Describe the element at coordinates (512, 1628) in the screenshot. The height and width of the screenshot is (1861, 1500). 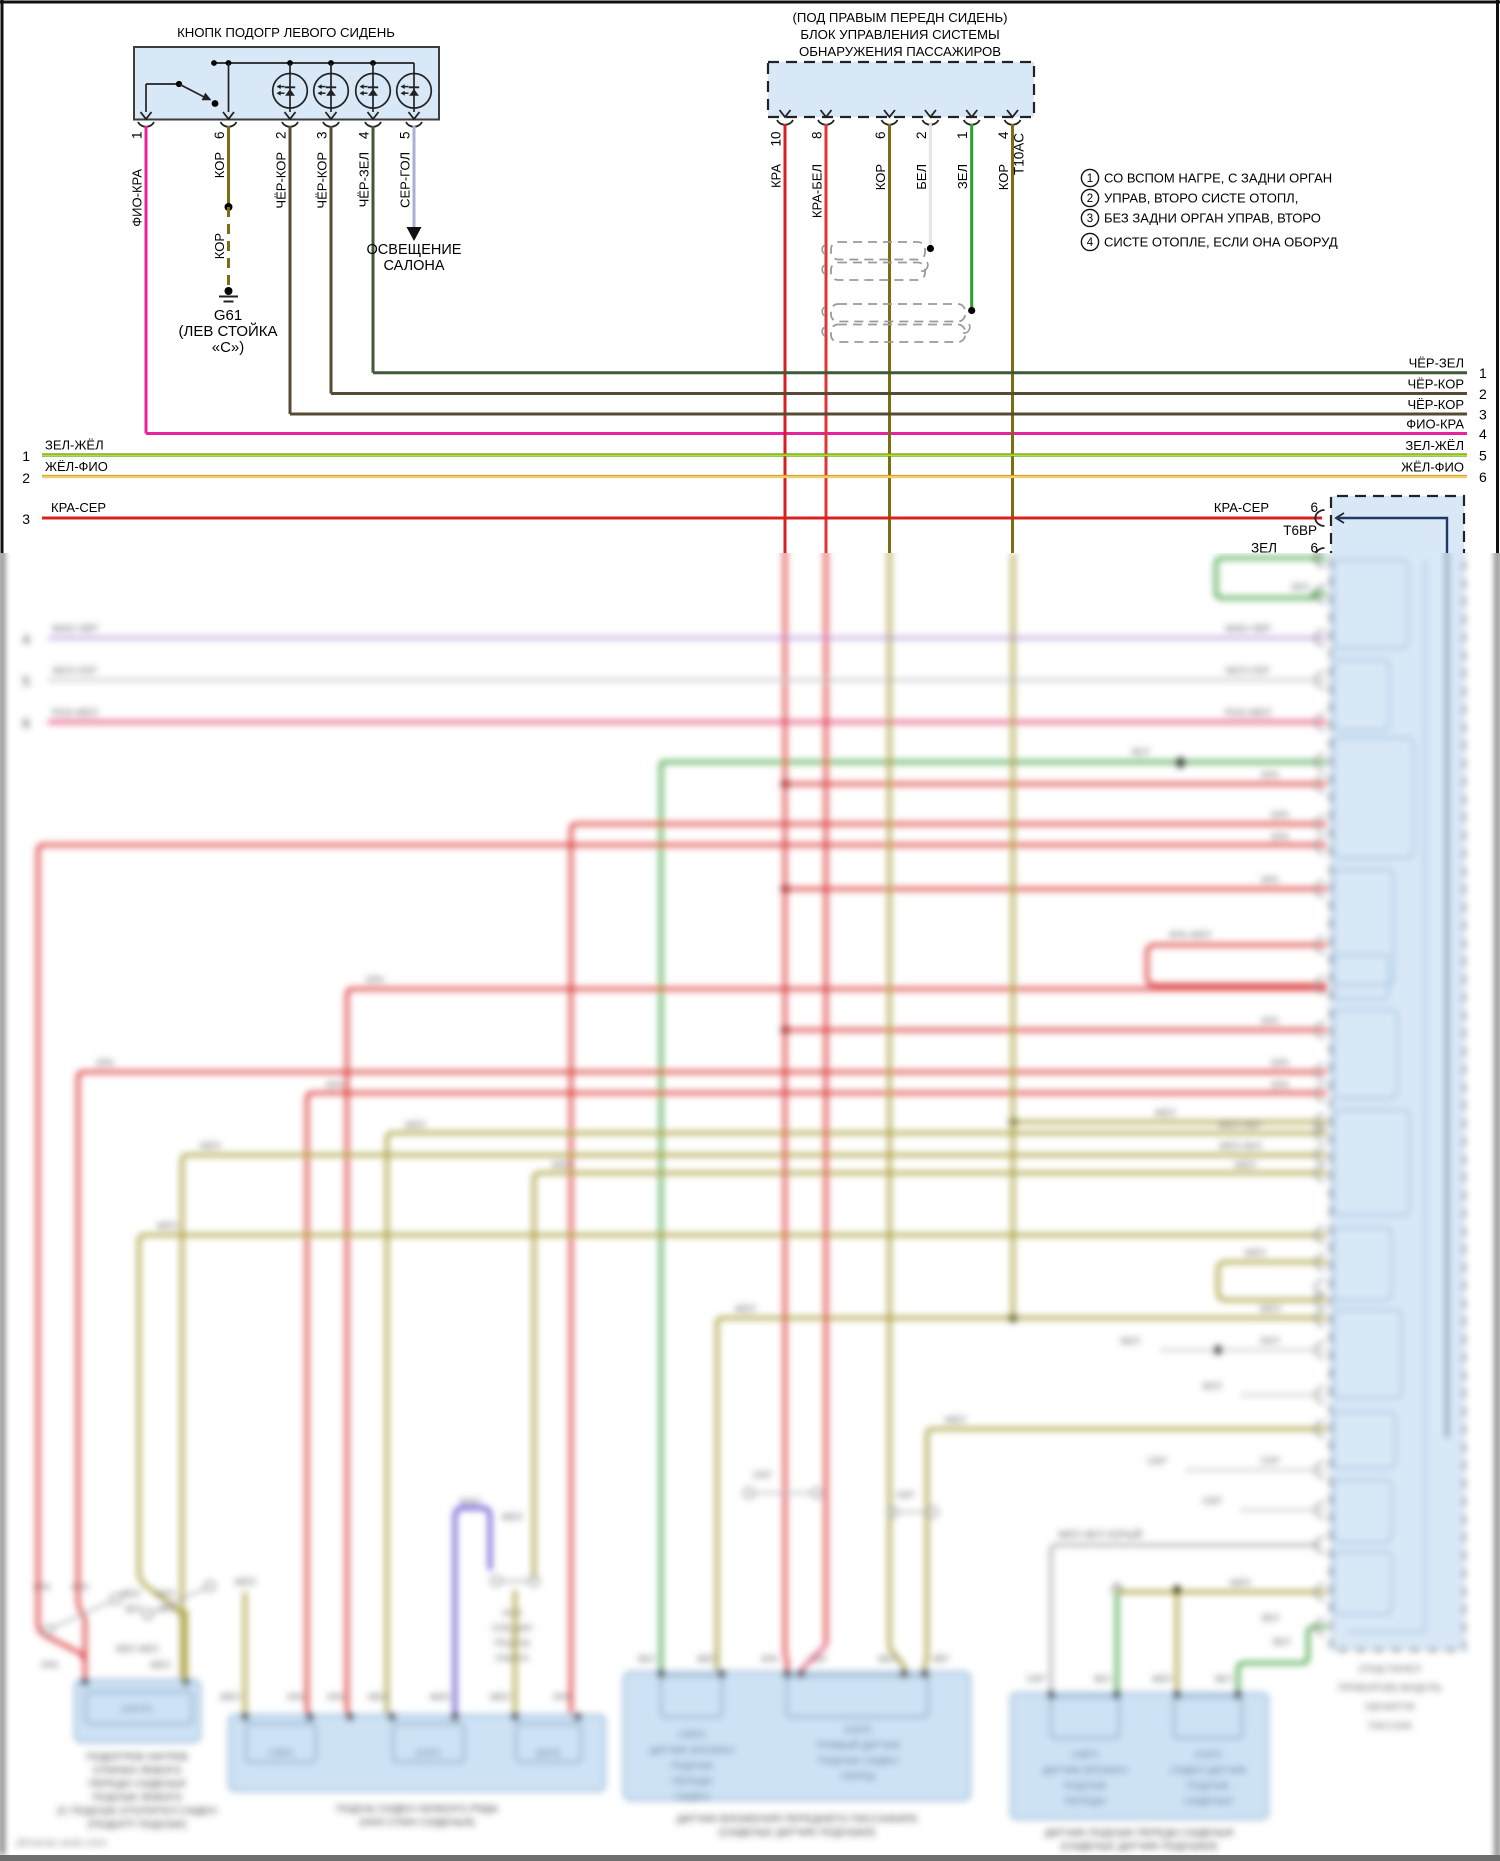
I see `svg-text: СОЕДИН` at that location.